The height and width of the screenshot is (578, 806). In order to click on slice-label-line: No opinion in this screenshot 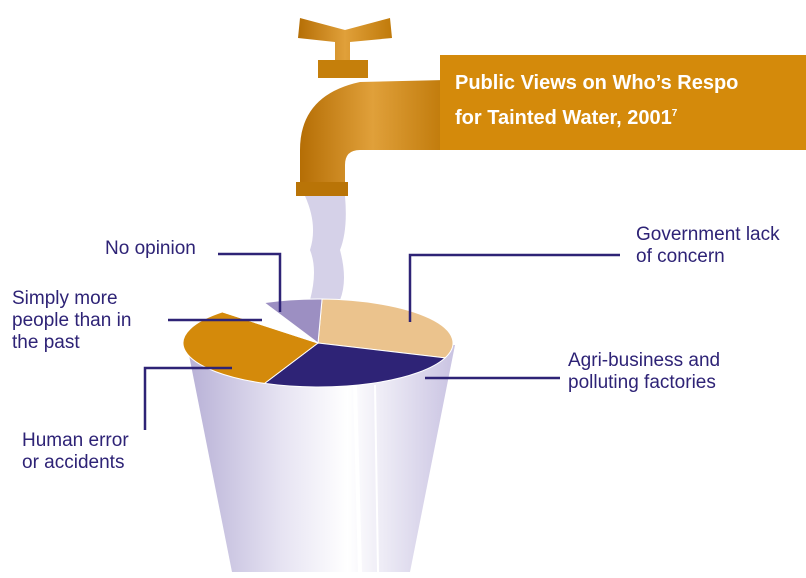, I will do `click(150, 248)`.